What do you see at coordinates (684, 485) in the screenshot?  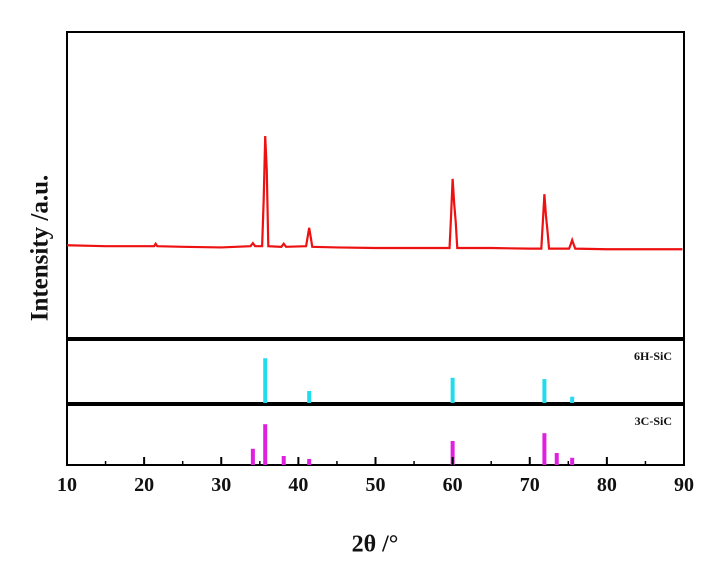 I see `x-tick-label: 90` at bounding box center [684, 485].